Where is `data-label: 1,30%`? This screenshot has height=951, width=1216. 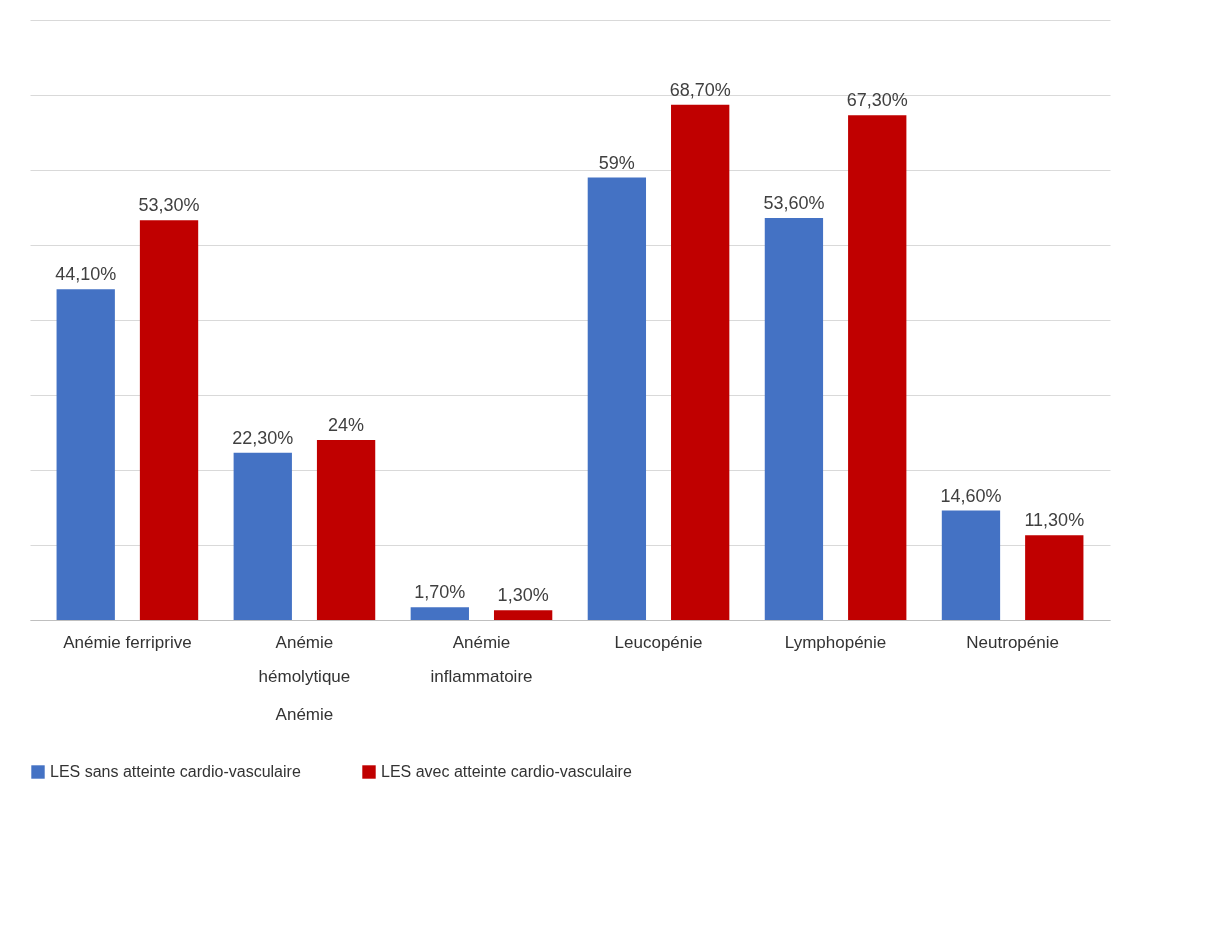
data-label: 1,30% is located at coordinates (523, 595).